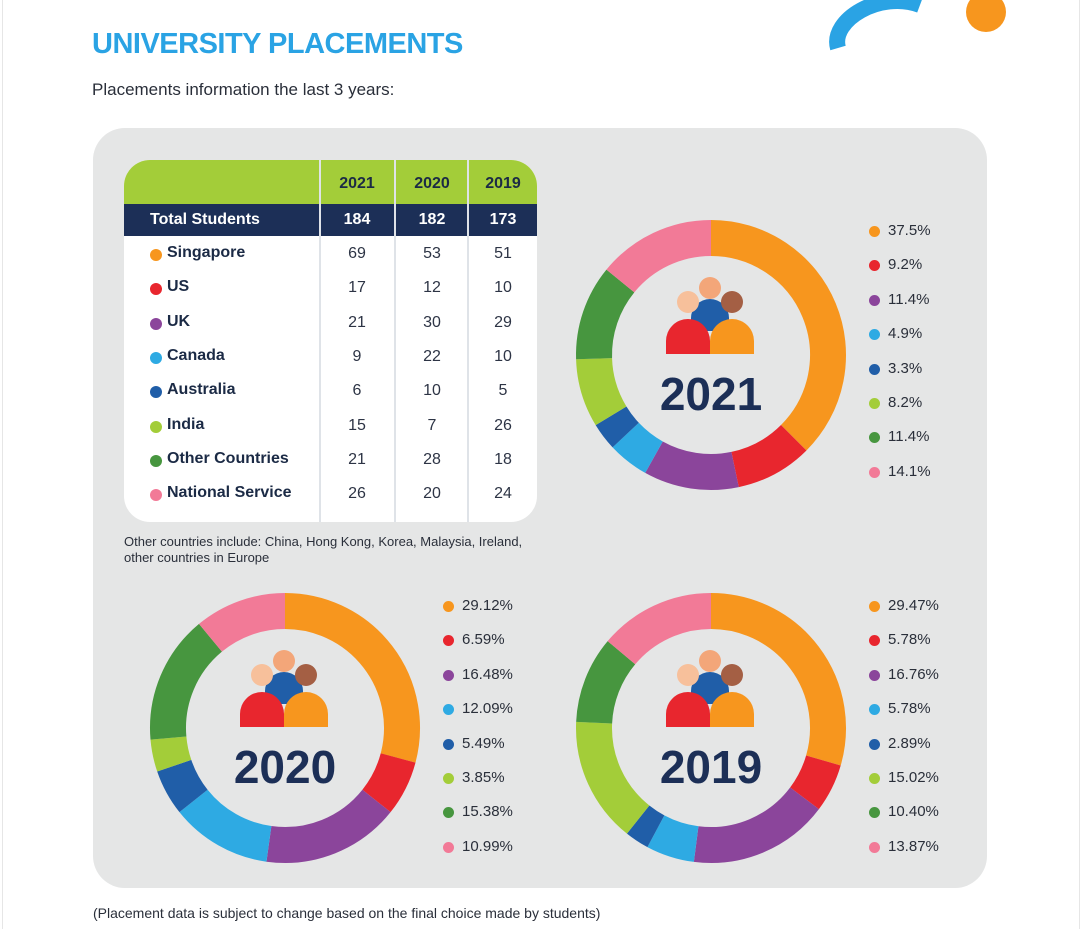 The height and width of the screenshot is (929, 1080). What do you see at coordinates (503, 322) in the screenshot?
I see `table-cell: 29` at bounding box center [503, 322].